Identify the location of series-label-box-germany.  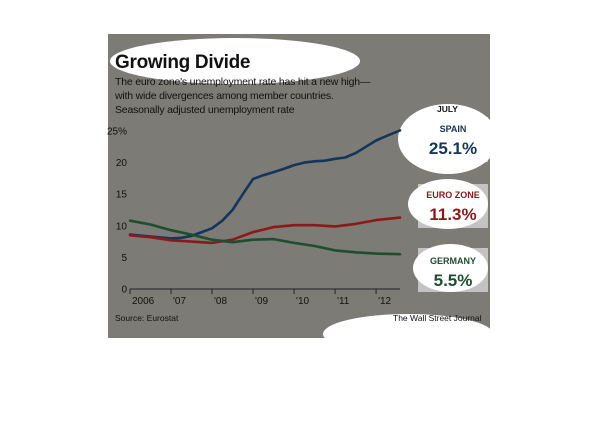
(453, 270).